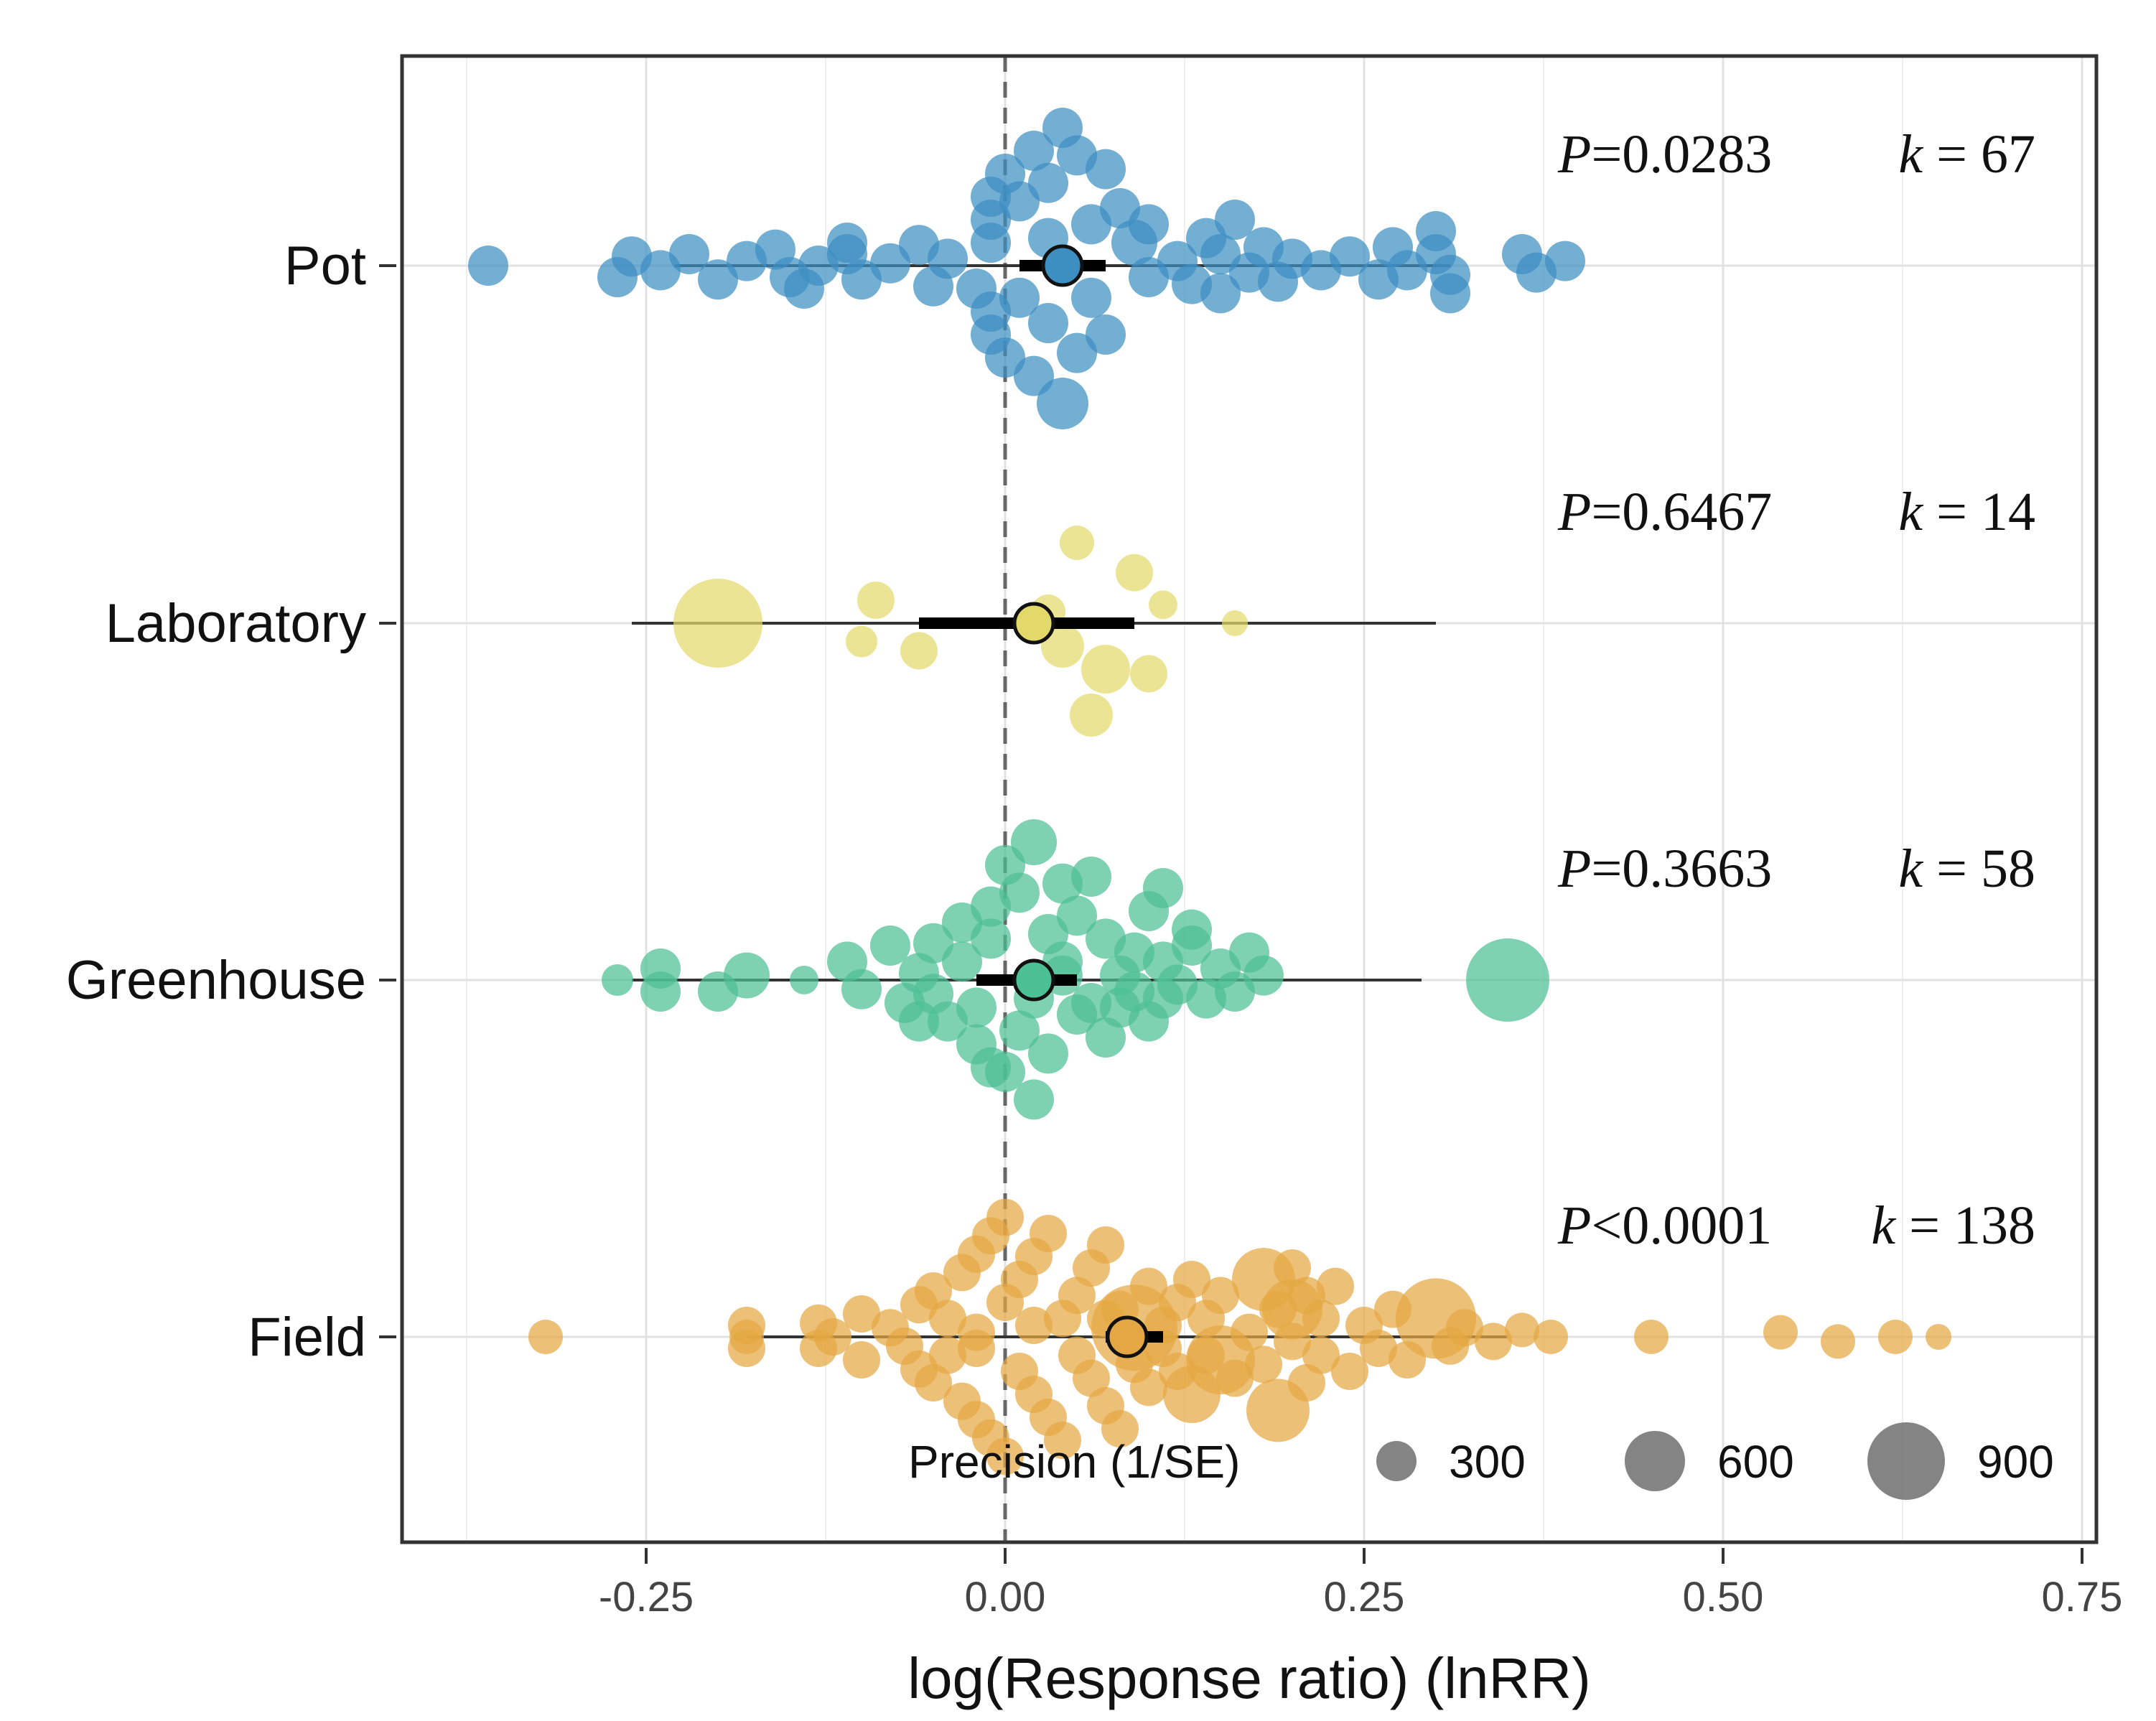 Image resolution: width=2156 pixels, height=1721 pixels. What do you see at coordinates (231, 801) in the screenshot?
I see `y-axis: Pot Laboratory Greenhouse Field` at bounding box center [231, 801].